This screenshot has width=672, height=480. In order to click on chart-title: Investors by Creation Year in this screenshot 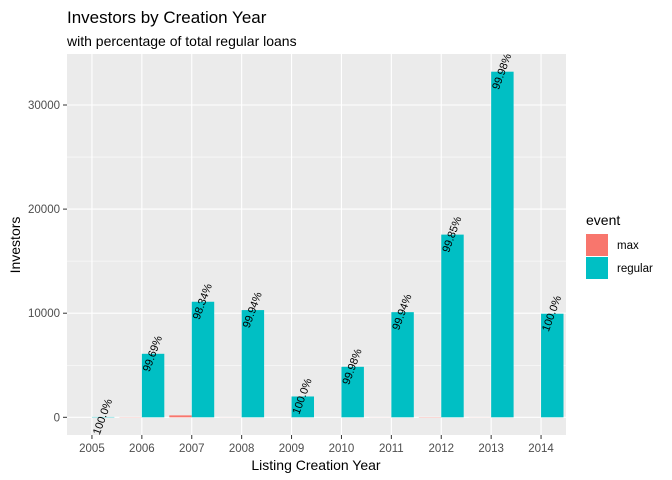, I will do `click(167, 17)`.